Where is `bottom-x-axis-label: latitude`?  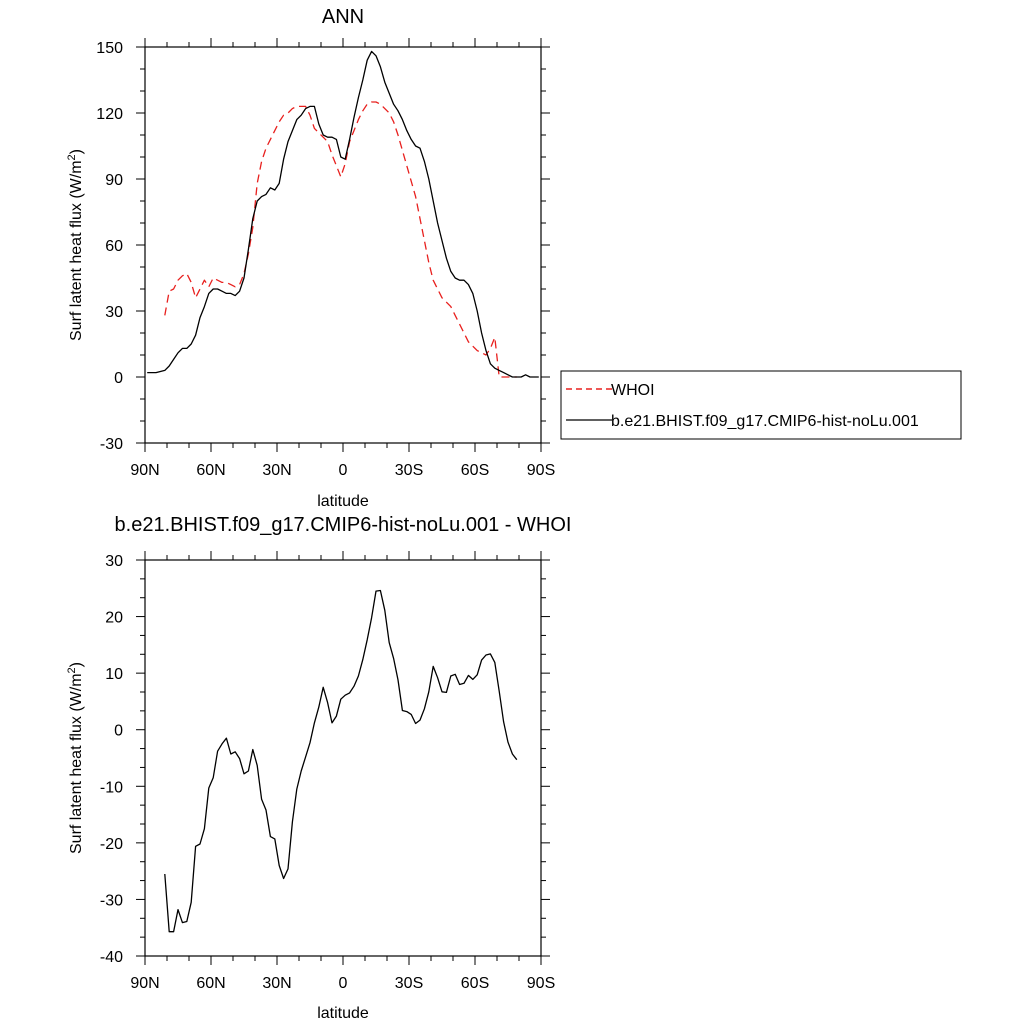 bottom-x-axis-label: latitude is located at coordinates (343, 1013).